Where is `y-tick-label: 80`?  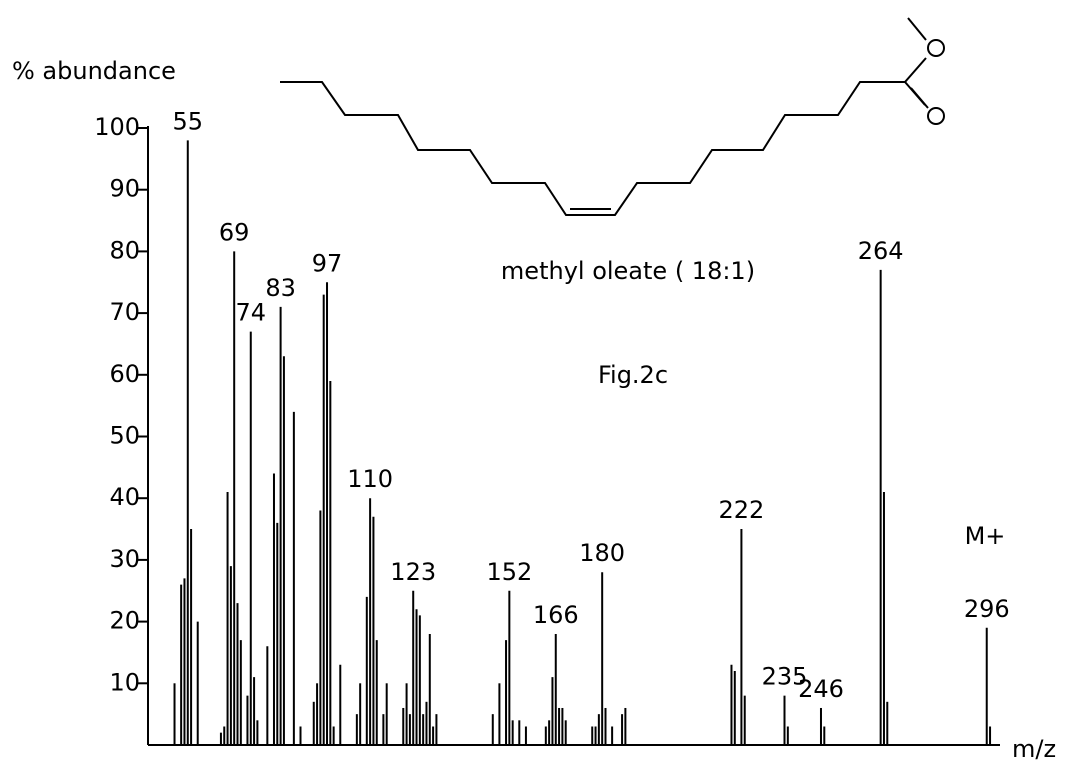 y-tick-label: 80 is located at coordinates (124, 250).